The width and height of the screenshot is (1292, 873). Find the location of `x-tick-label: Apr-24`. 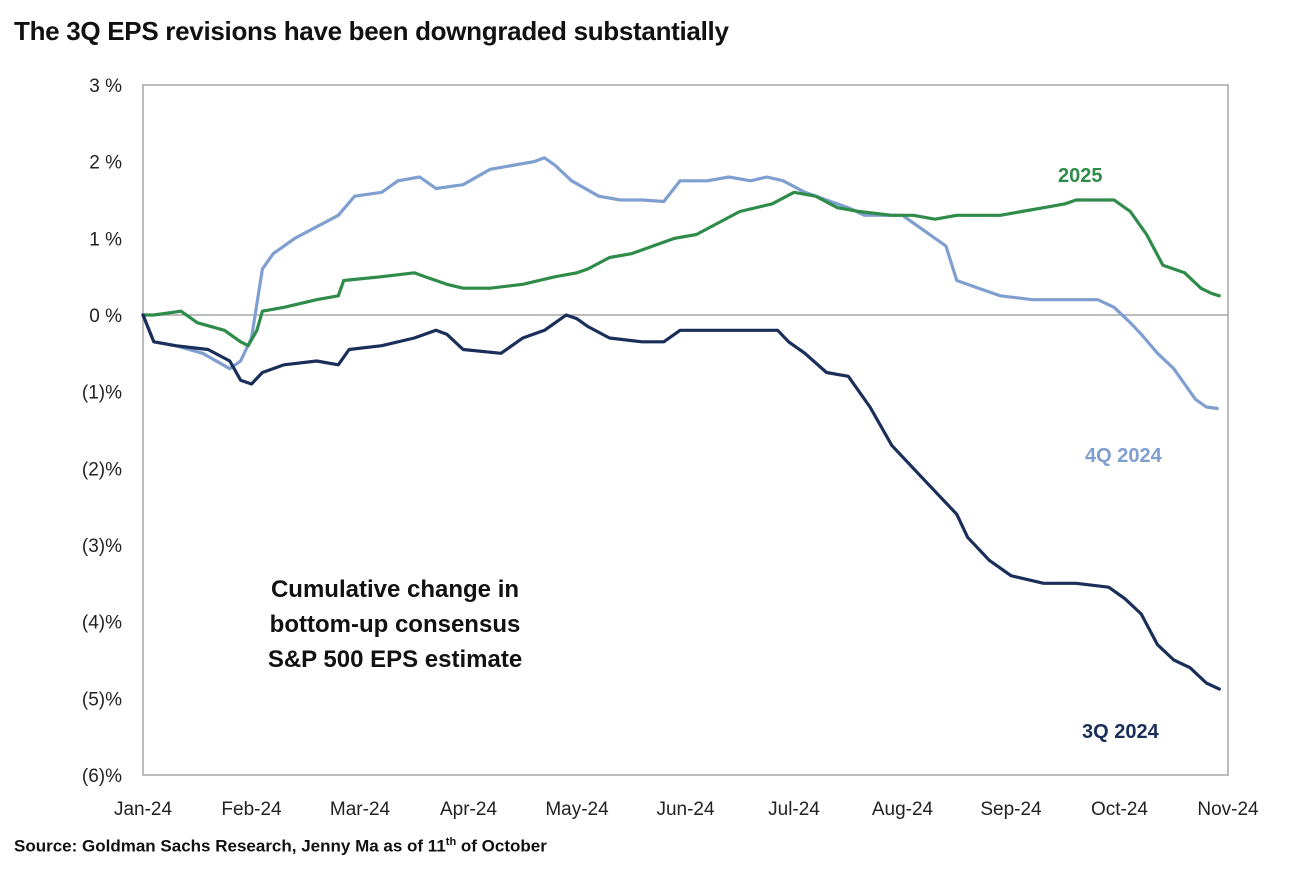

x-tick-label: Apr-24 is located at coordinates (468, 809).